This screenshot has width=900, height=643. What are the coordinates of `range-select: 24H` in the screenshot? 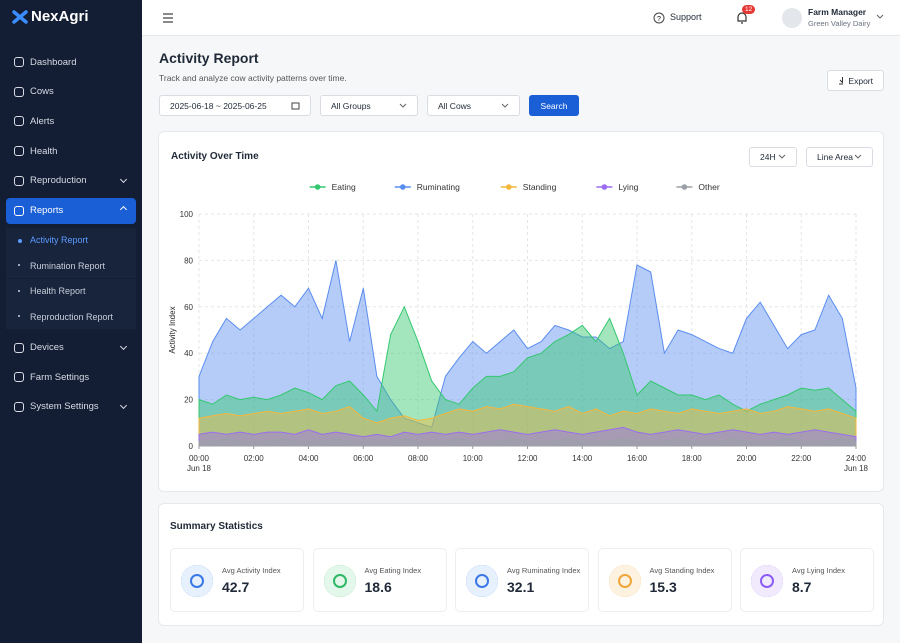 It's located at (773, 157).